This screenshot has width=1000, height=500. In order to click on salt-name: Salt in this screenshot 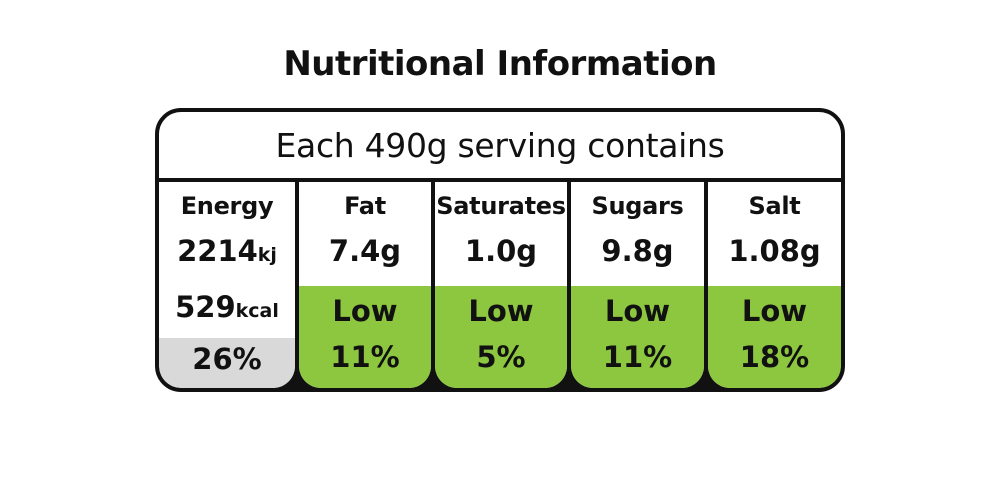, I will do `click(774, 206)`.